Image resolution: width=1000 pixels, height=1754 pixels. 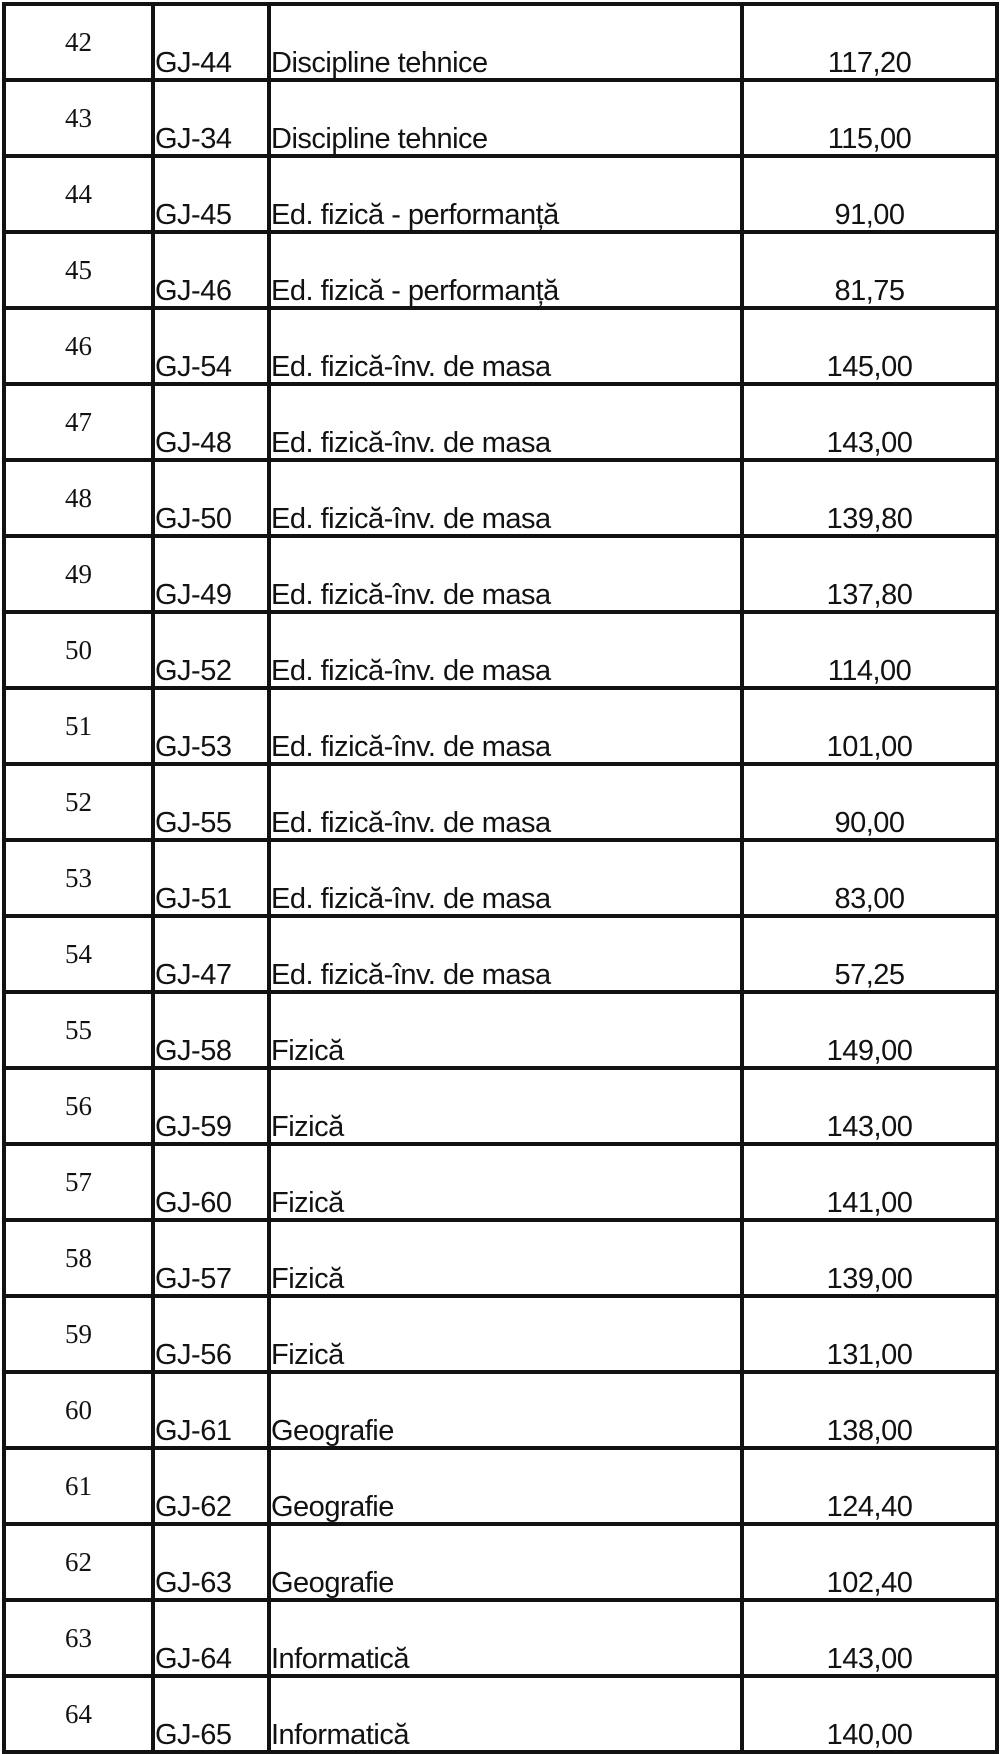 I want to click on table-row: 58 GJ-57 Fizică 139,00, so click(x=500, y=1258).